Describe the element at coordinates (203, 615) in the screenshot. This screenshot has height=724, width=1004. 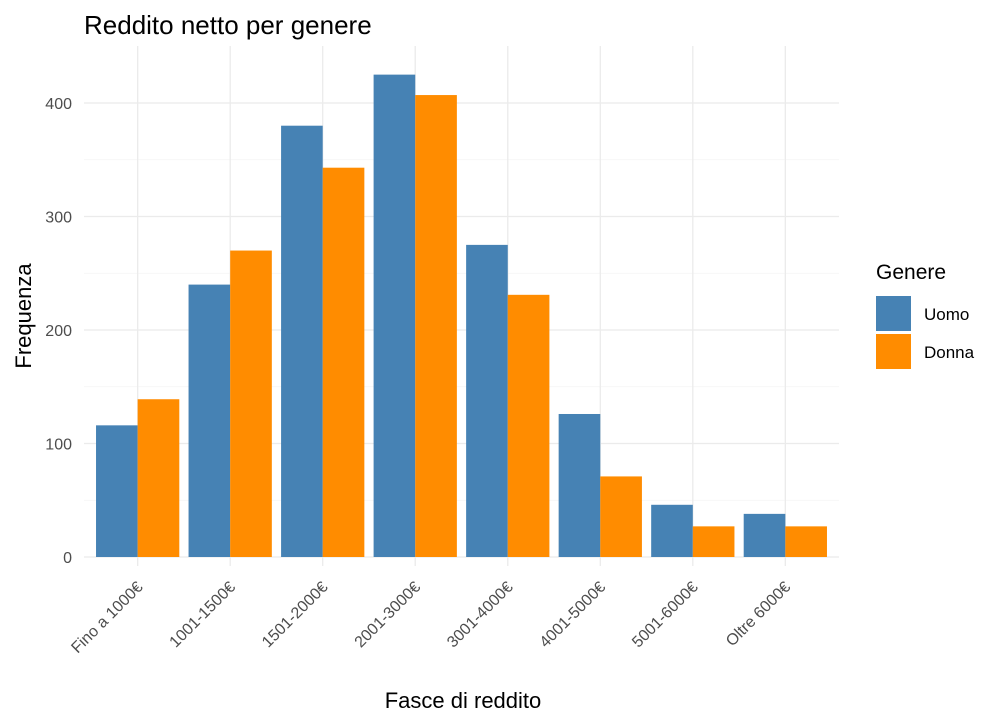
I see `x-tick-label: 1001-1500€` at that location.